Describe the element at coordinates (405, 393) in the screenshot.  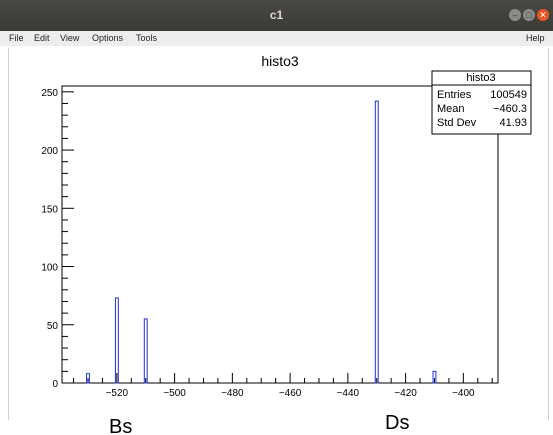
I see `x-tick-label: −420` at that location.